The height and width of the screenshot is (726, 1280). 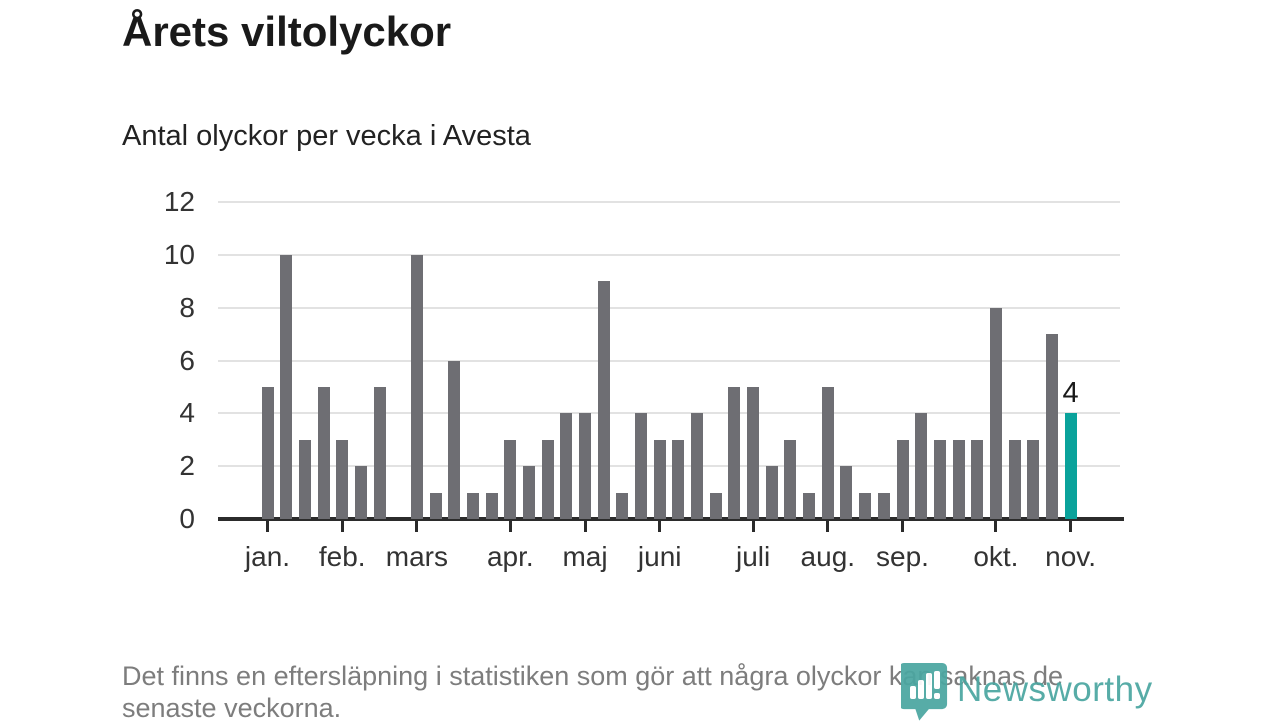 I want to click on month-label: juni, so click(x=659, y=556).